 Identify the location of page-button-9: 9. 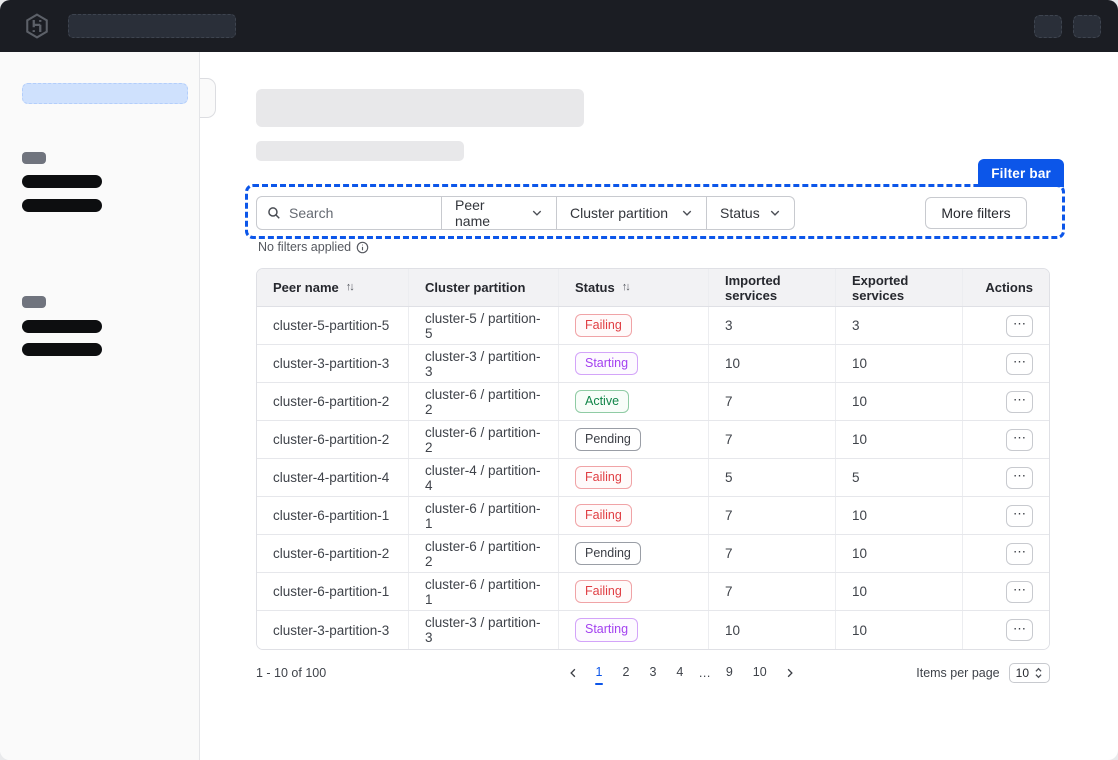
(729, 673).